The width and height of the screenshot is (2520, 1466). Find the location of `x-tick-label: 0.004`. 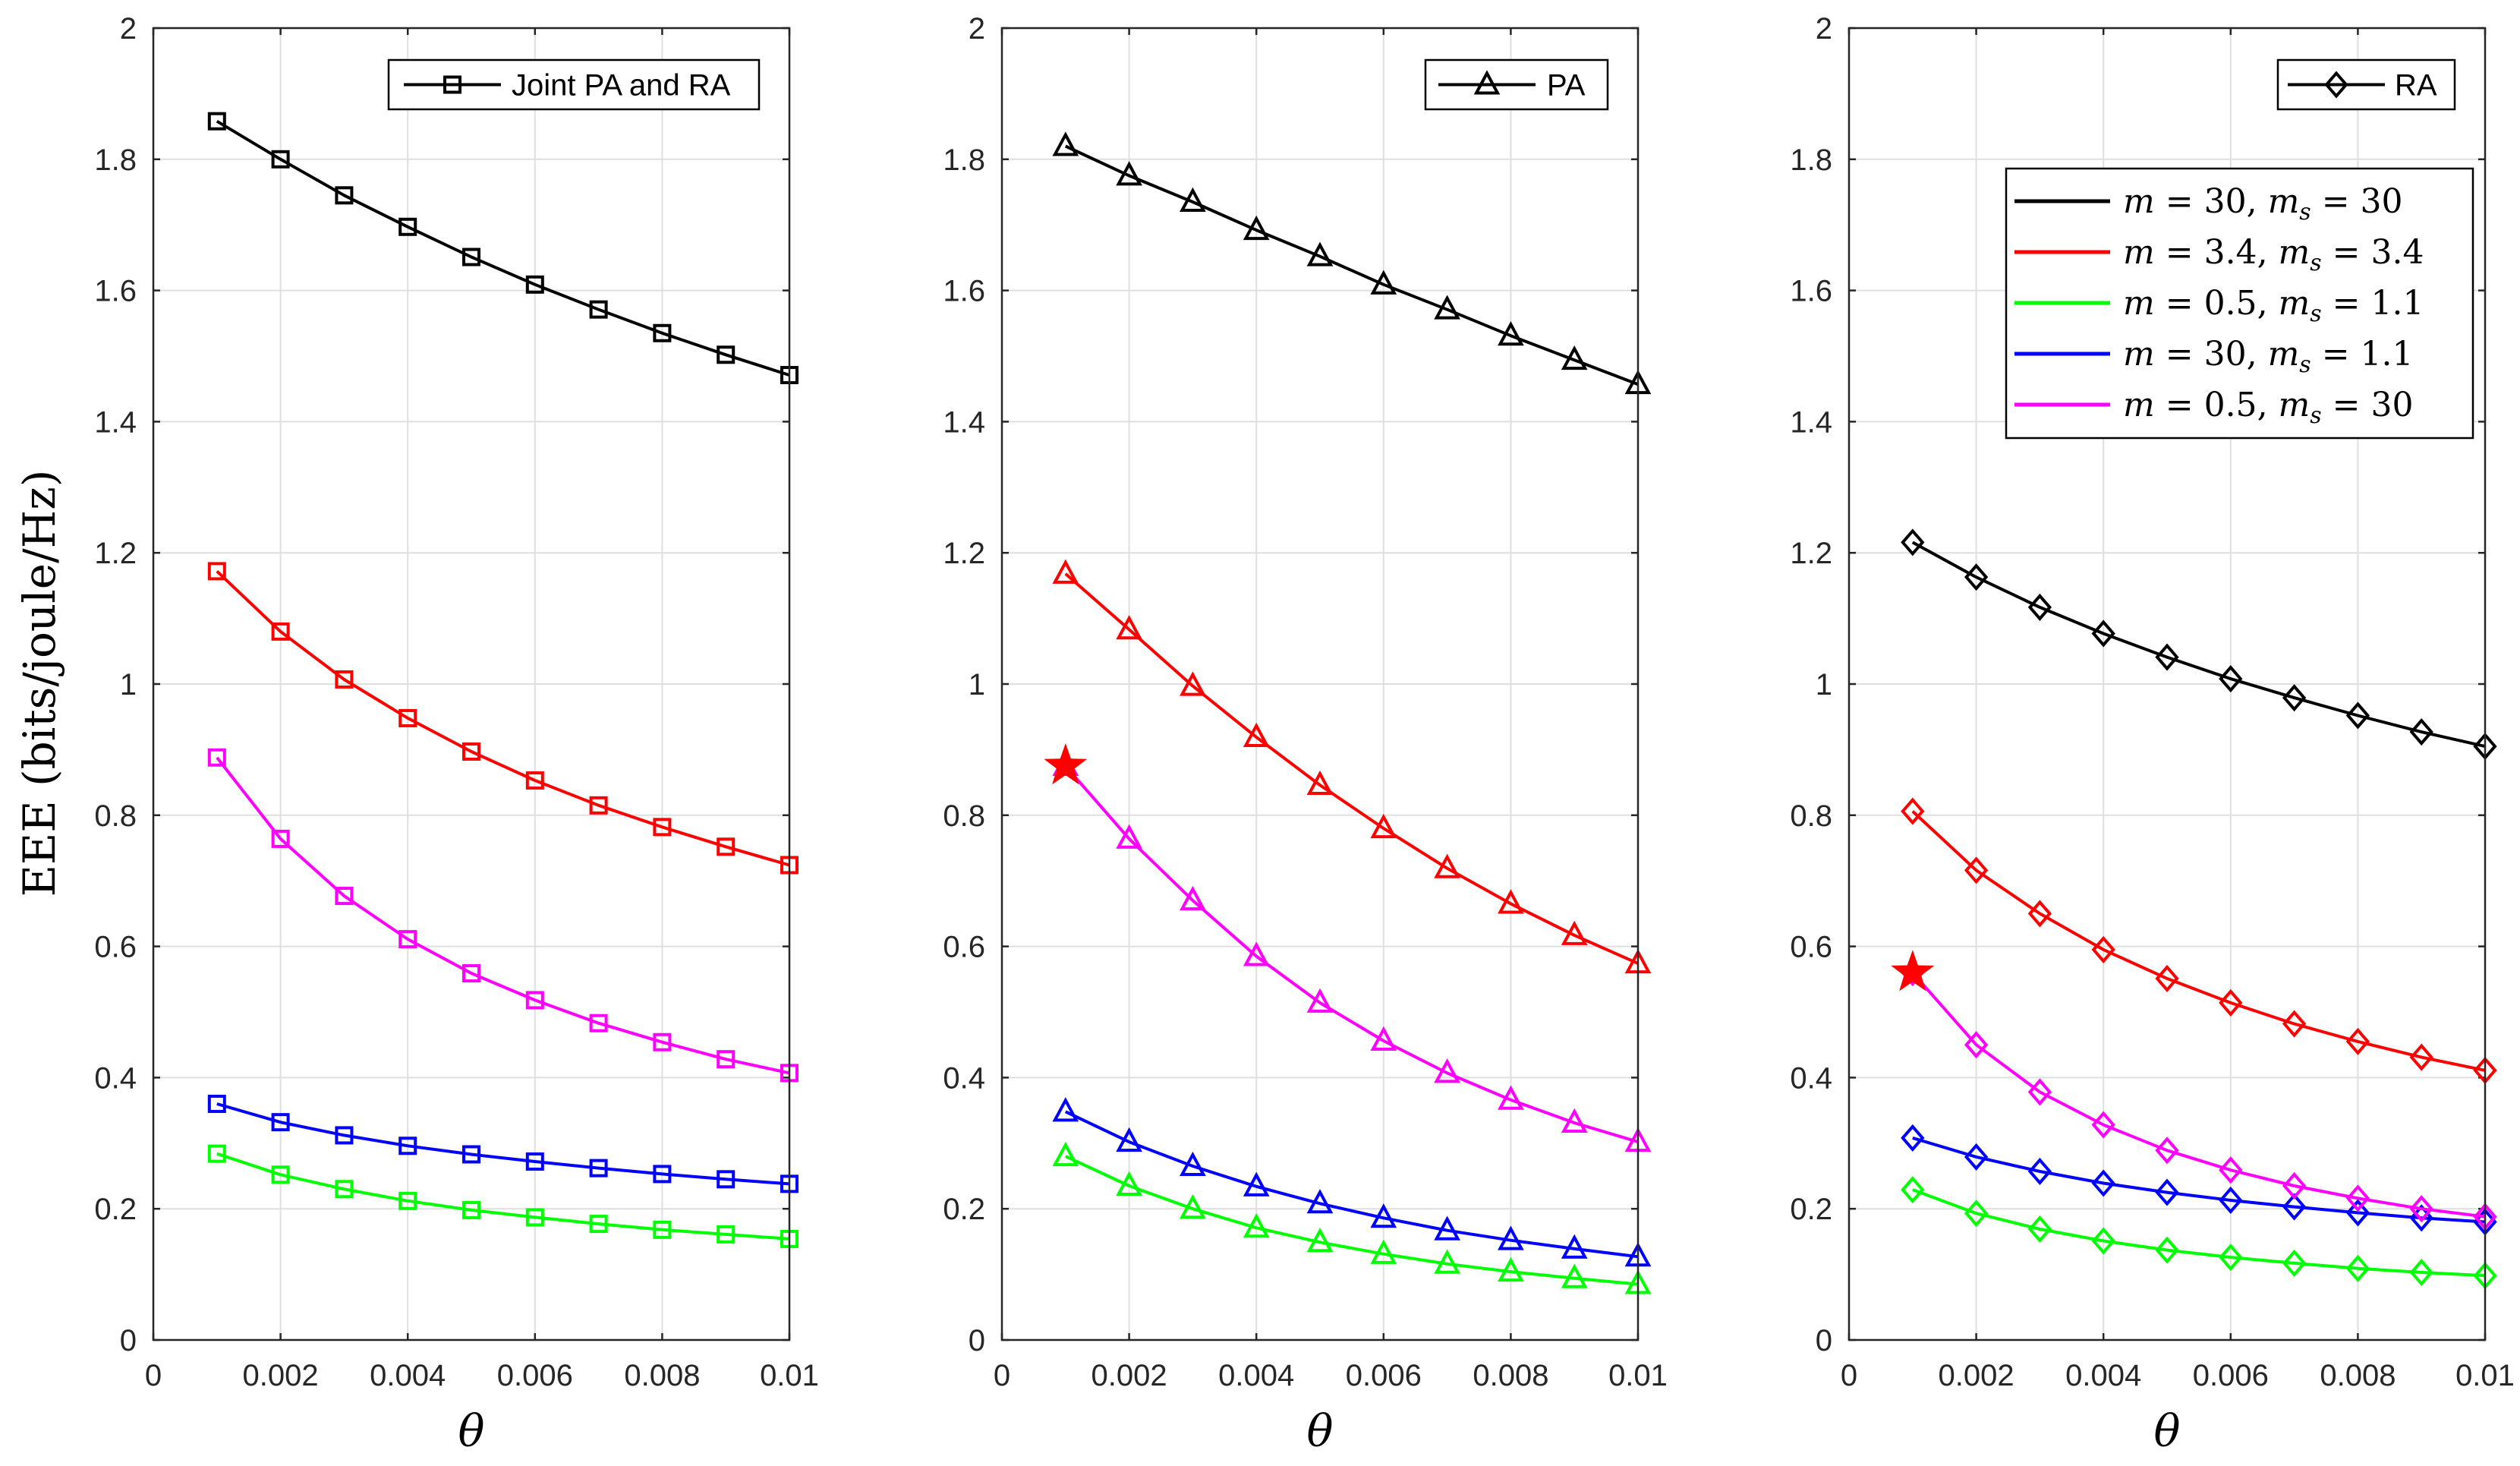

x-tick-label: 0.004 is located at coordinates (408, 1375).